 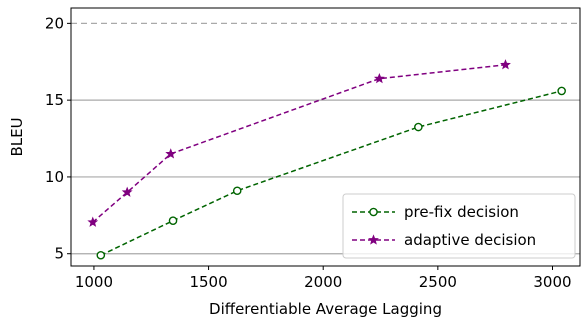 I want to click on x-tick-label: 2500, so click(x=438, y=282).